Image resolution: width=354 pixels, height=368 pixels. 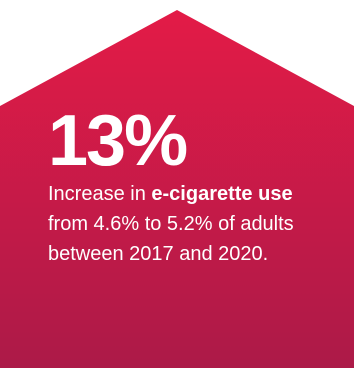 What do you see at coordinates (222, 194) in the screenshot?
I see `description-bold-text: e-cigarette use` at bounding box center [222, 194].